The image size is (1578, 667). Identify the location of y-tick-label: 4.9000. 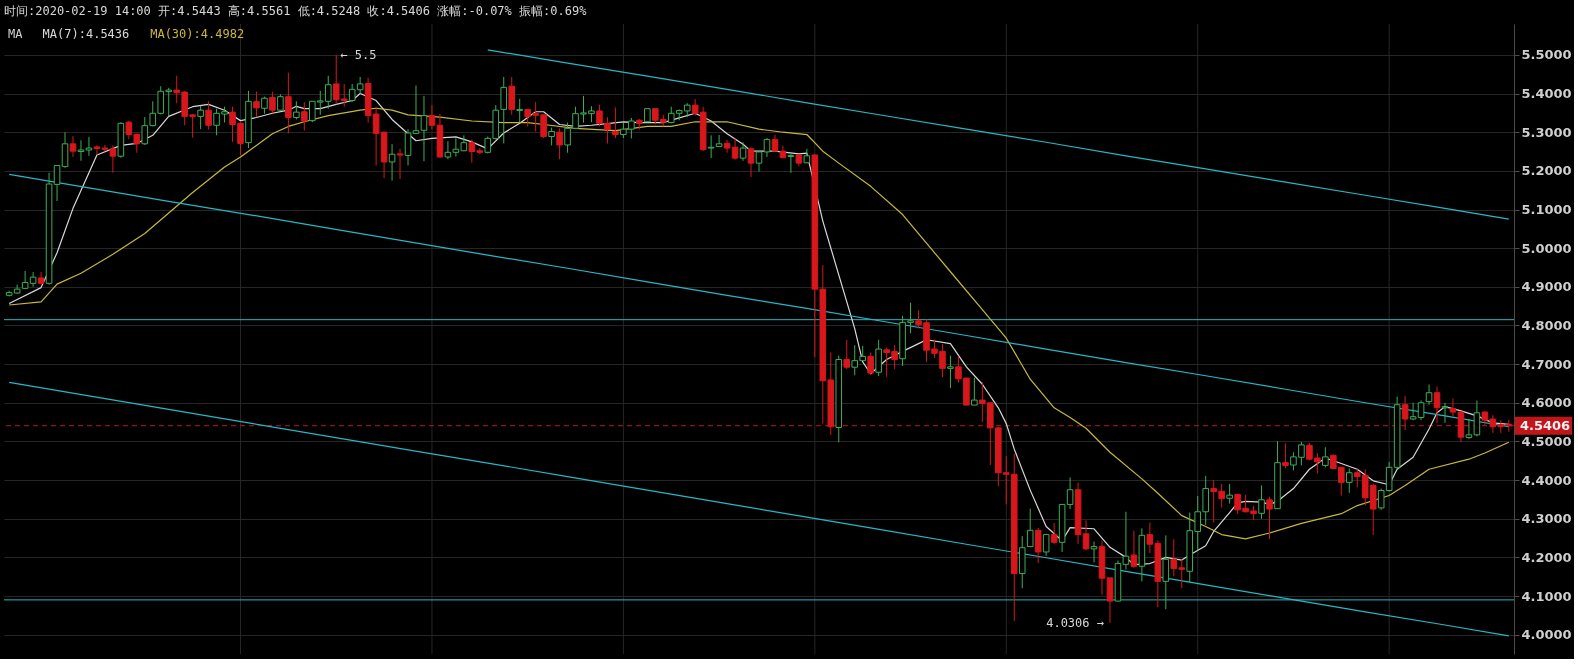
(1546, 287).